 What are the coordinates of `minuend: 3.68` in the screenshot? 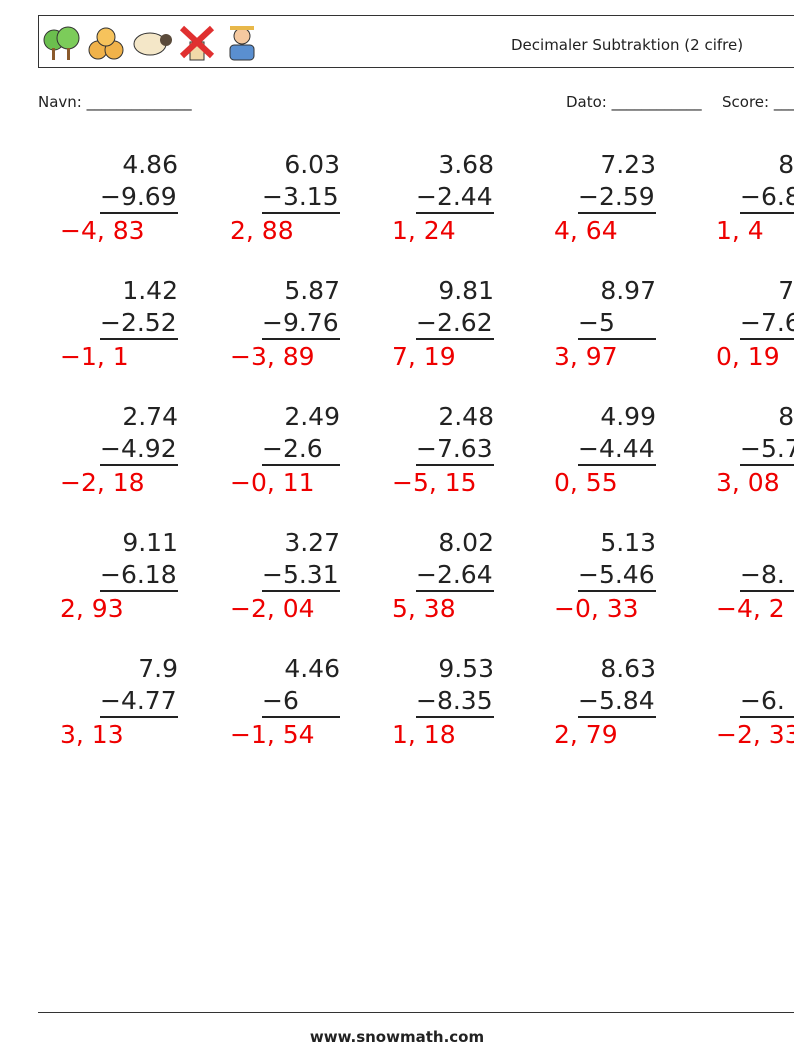 It's located at (466, 164).